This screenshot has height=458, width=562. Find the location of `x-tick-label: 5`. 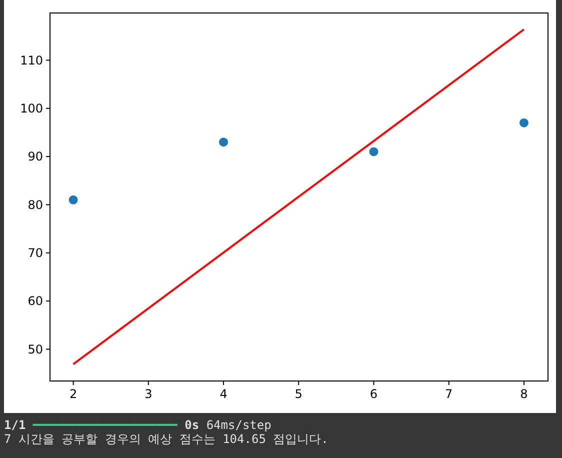

x-tick-label: 5 is located at coordinates (298, 394).